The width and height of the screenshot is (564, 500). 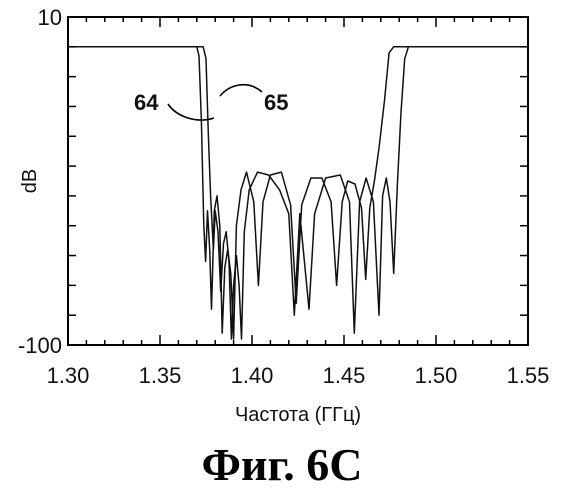 What do you see at coordinates (30, 181) in the screenshot?
I see `y-axis-label: dB` at bounding box center [30, 181].